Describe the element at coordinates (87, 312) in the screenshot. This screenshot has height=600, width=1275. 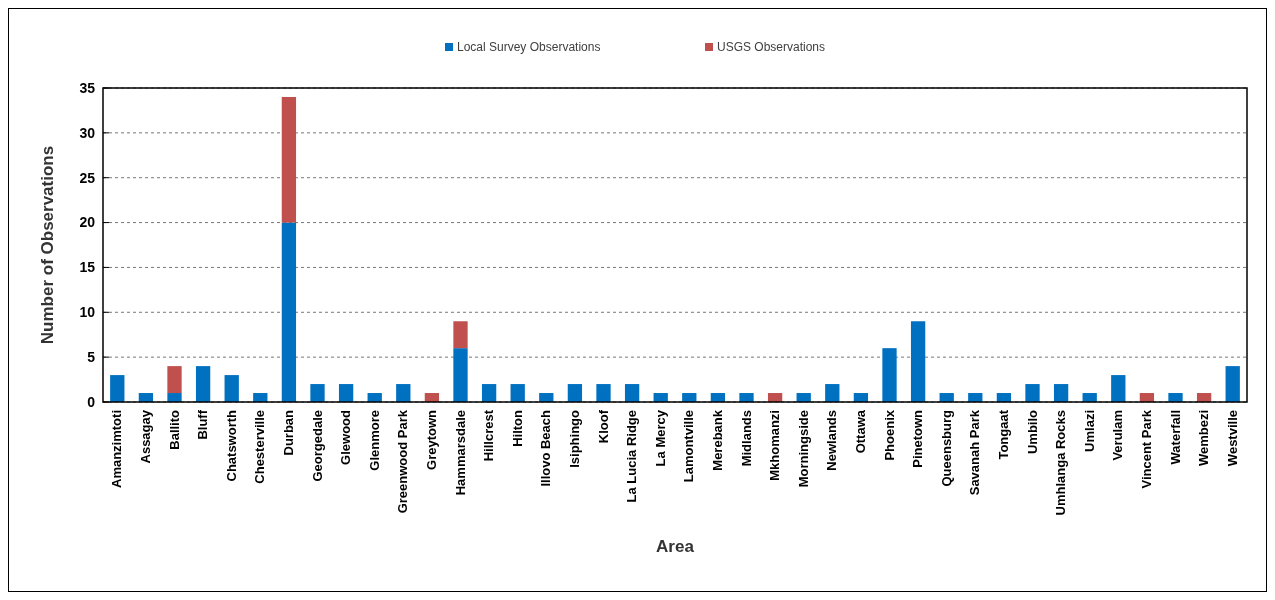
I see `y-tick-label: 10` at that location.